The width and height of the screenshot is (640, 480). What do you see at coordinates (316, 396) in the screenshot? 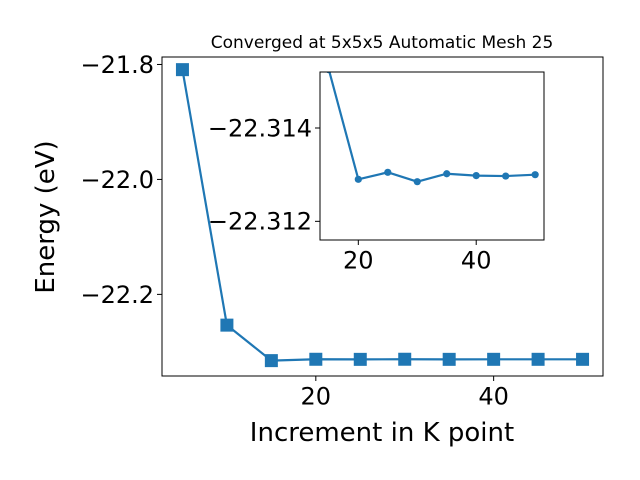
I see `main-x-tick-label: 20` at bounding box center [316, 396].